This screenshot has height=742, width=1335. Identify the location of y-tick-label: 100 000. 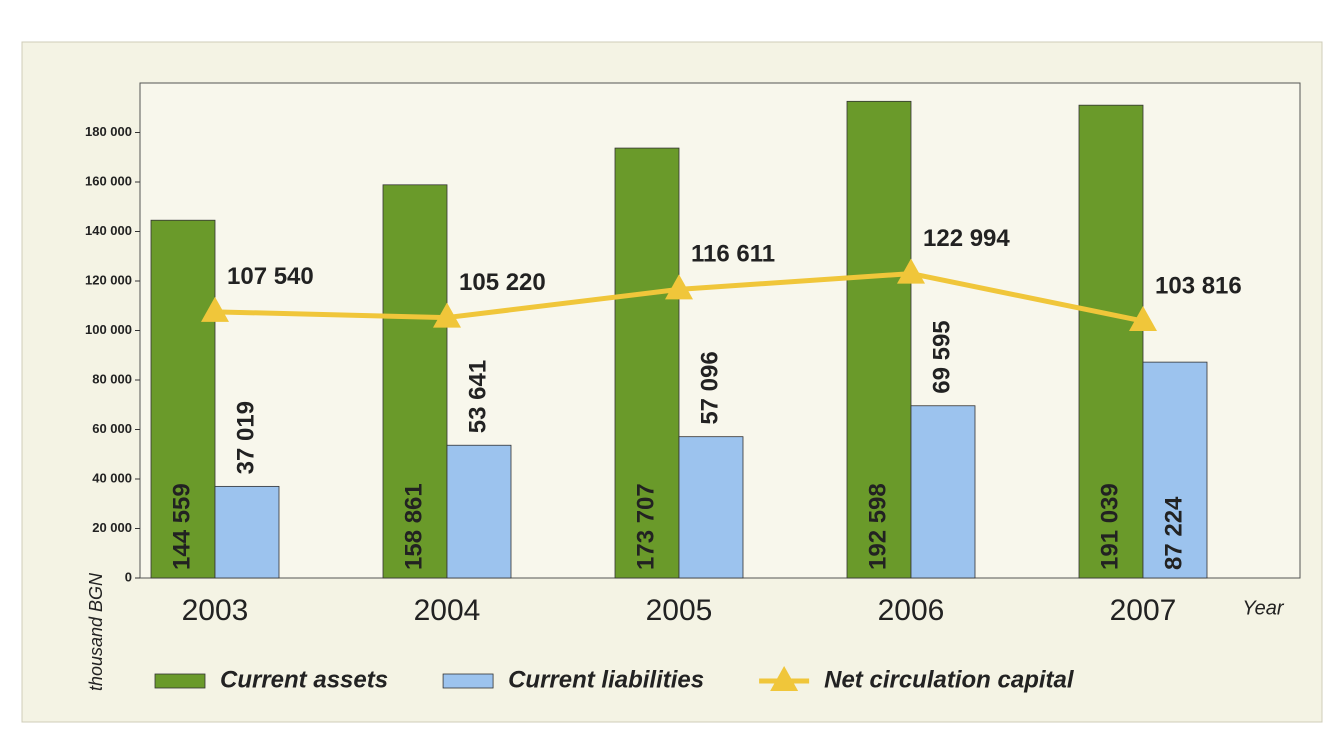
(108, 329).